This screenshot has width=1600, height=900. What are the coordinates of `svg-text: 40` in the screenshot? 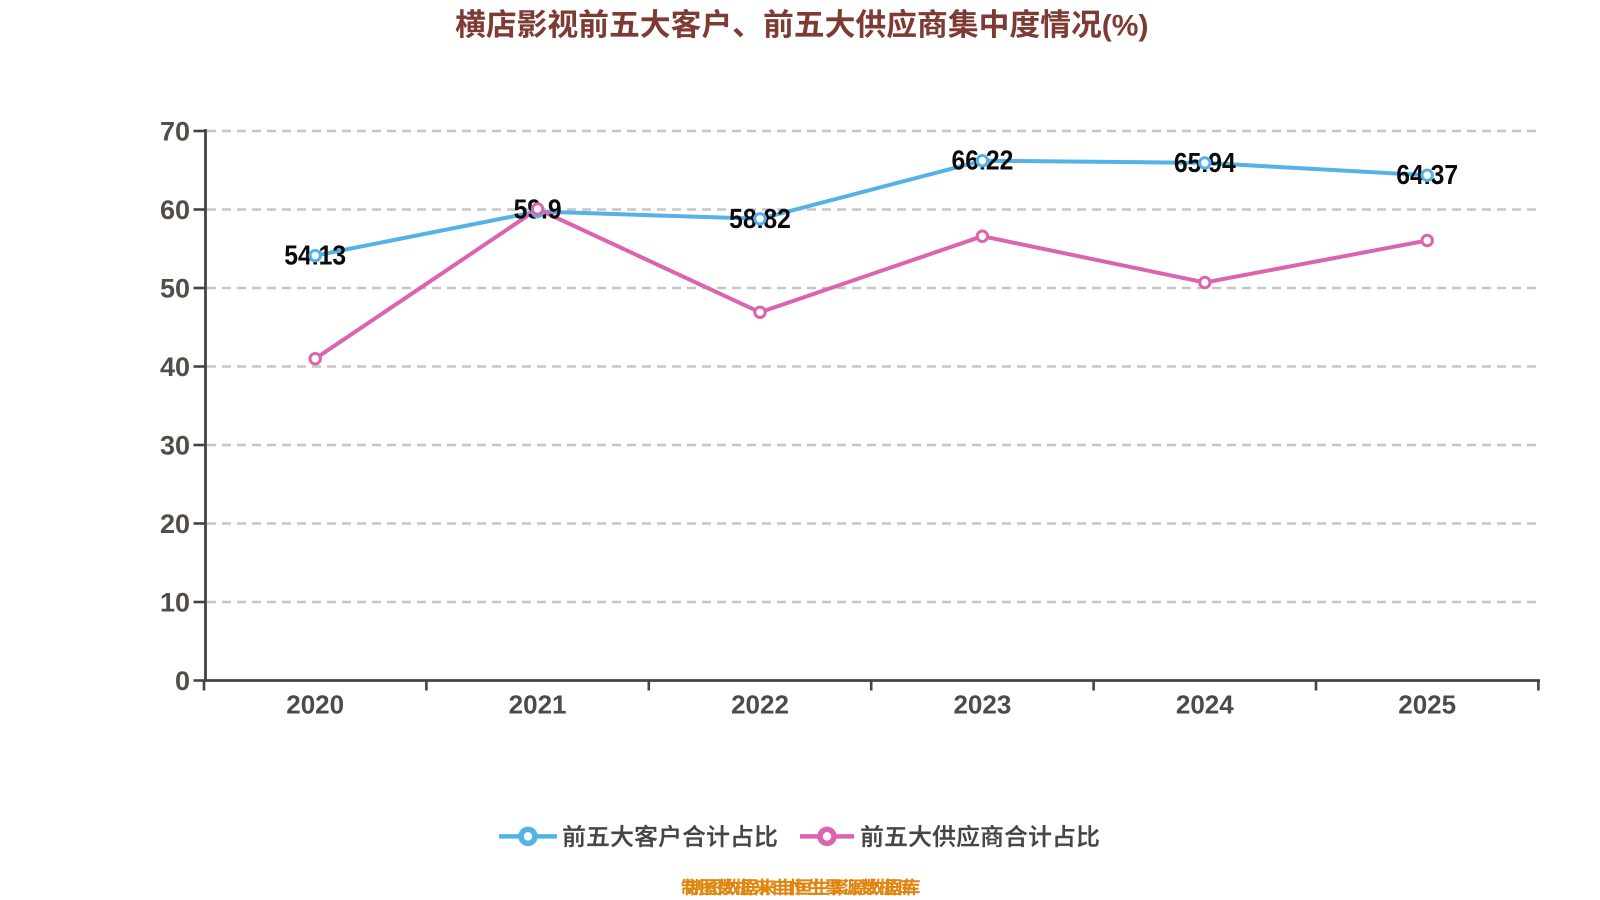 It's located at (175, 367).